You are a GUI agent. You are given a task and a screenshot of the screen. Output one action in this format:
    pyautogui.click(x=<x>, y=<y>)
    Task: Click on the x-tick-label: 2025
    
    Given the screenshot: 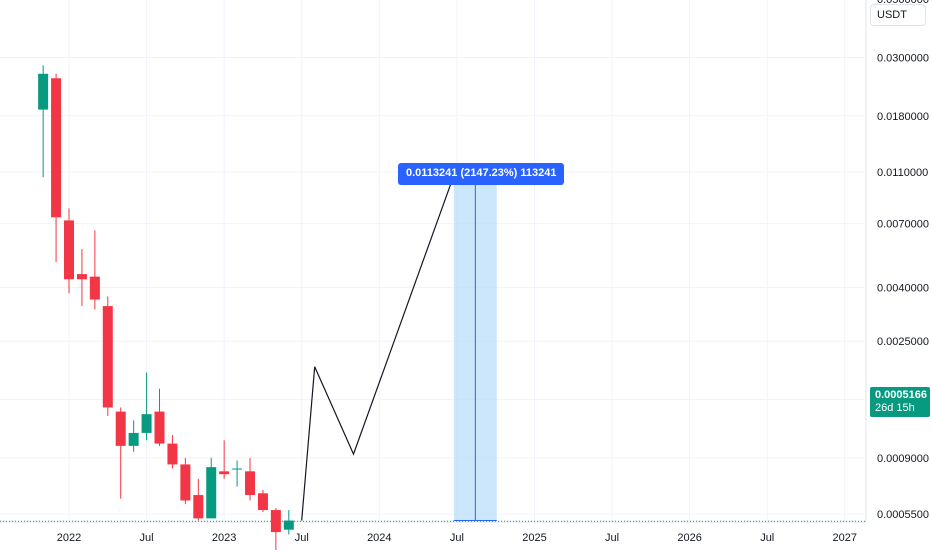 What is the action you would take?
    pyautogui.click(x=534, y=538)
    